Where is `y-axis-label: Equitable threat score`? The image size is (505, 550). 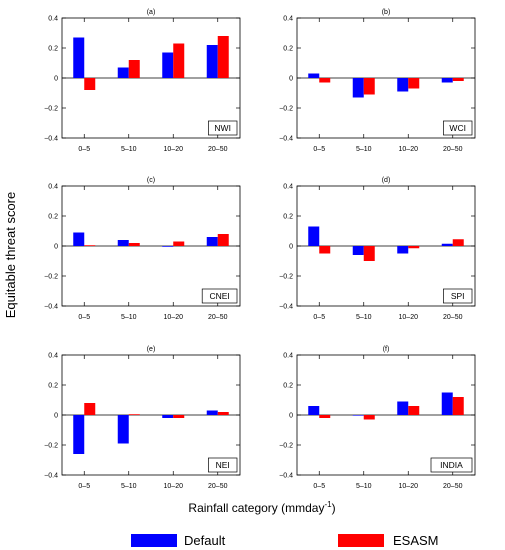 y-axis-label: Equitable threat score is located at coordinates (10, 255).